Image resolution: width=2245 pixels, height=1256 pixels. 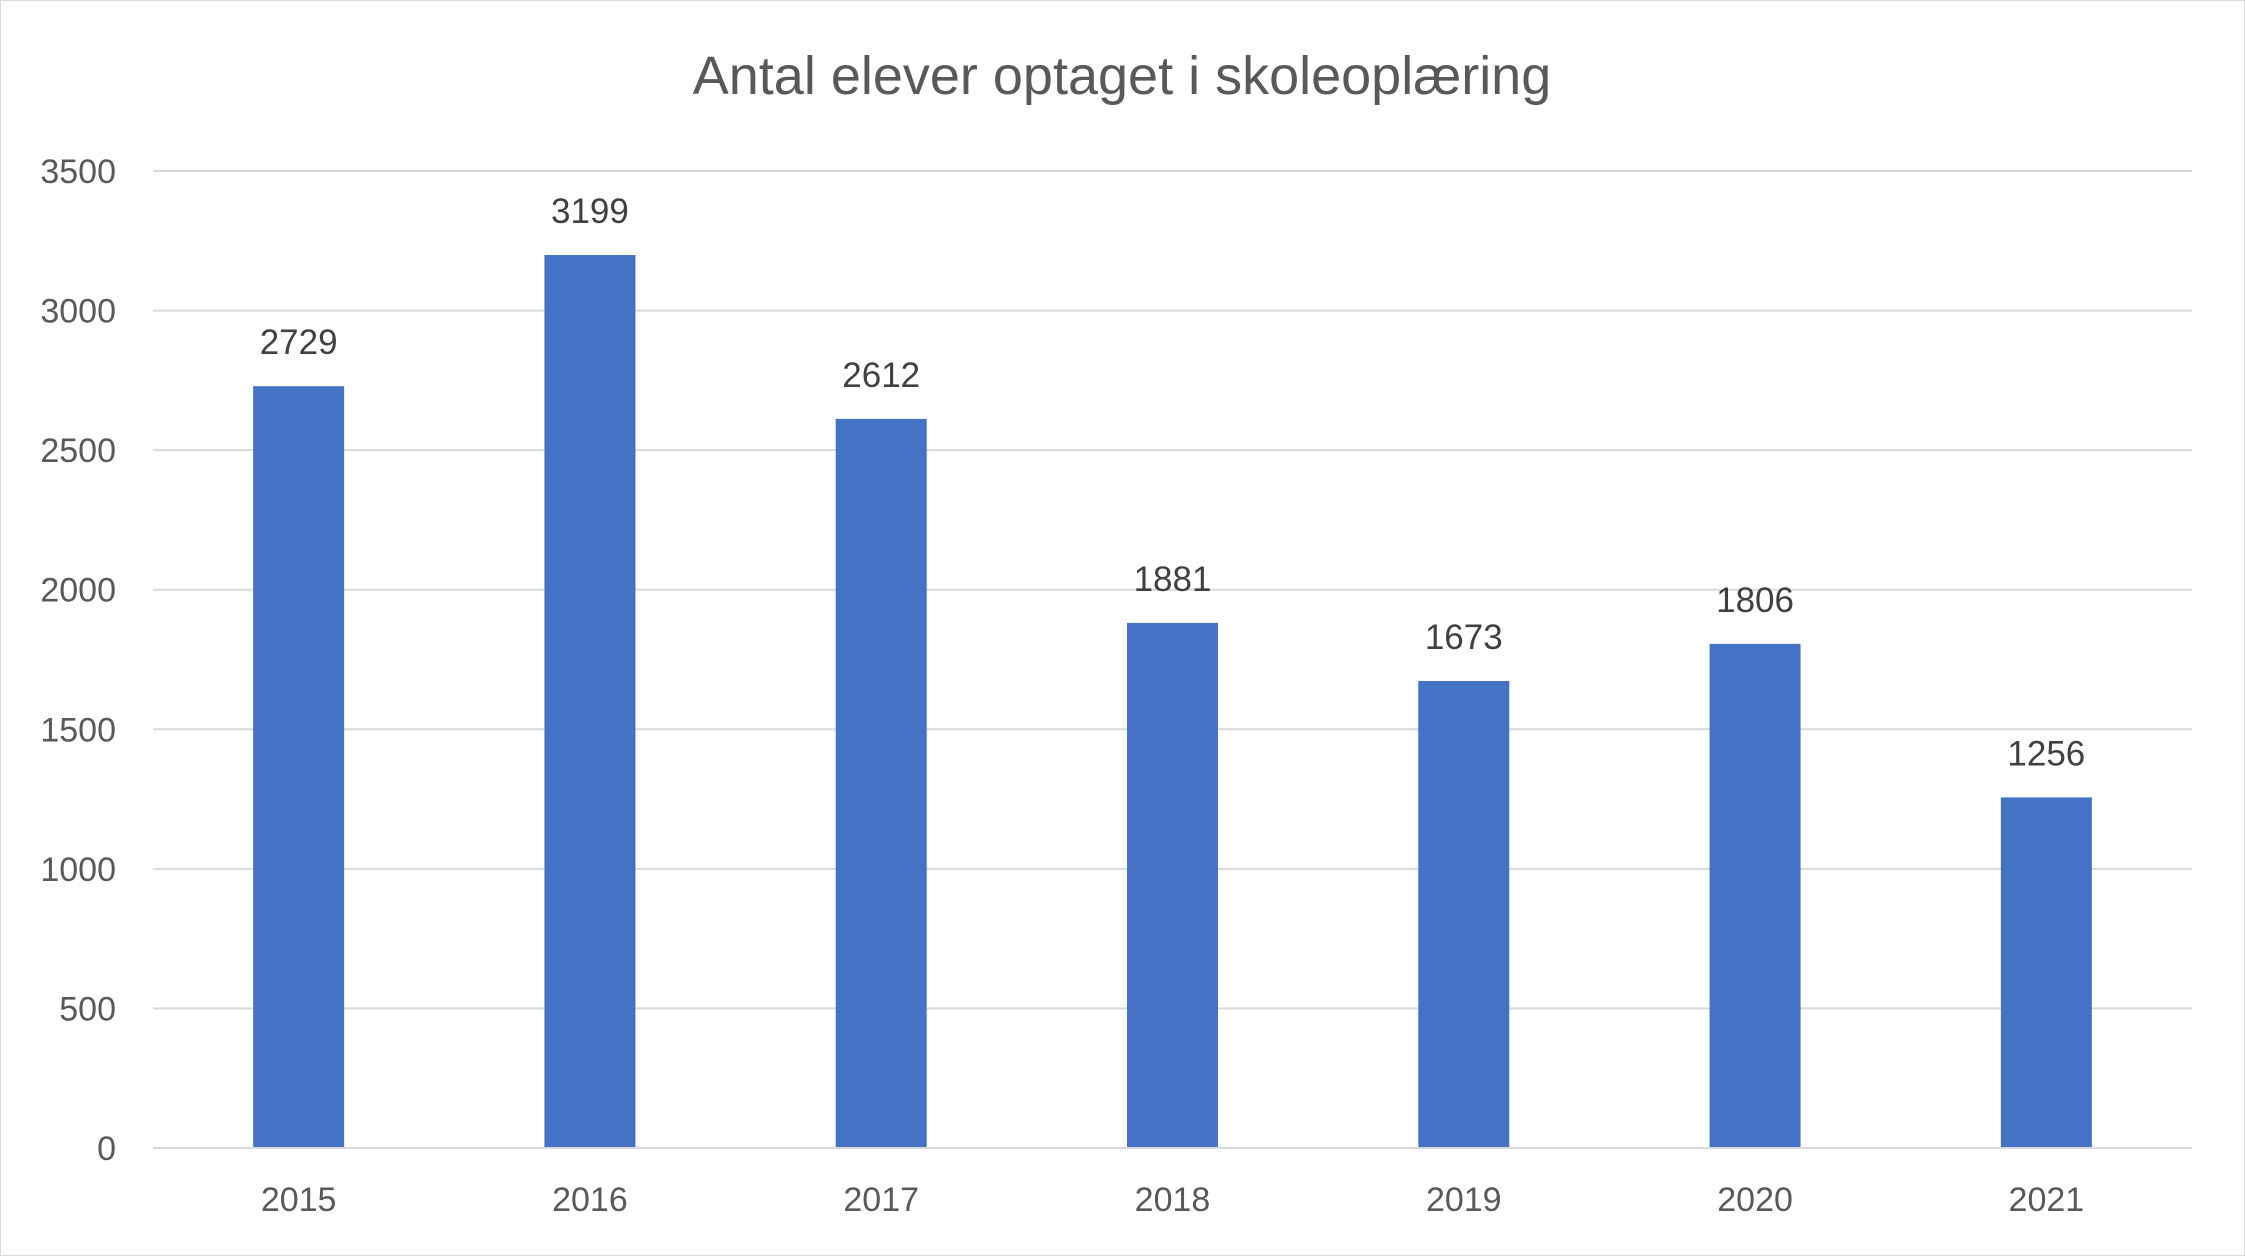 I want to click on y-tick-label: 2500, so click(x=78, y=451).